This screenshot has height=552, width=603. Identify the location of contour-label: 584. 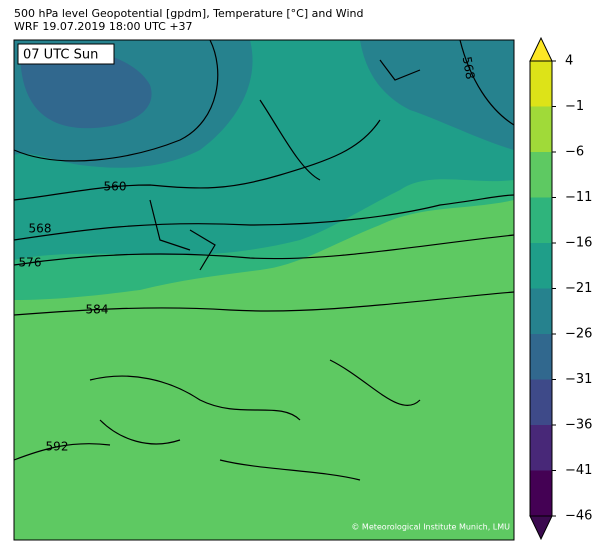
(97, 310).